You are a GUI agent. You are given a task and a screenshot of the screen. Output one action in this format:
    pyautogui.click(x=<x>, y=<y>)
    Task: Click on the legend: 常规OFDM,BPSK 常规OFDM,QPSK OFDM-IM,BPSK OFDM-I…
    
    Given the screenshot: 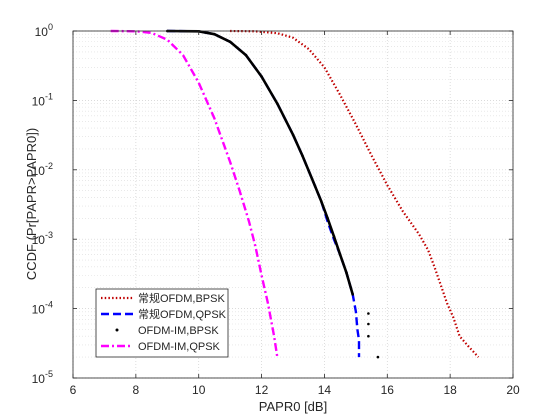 What is the action you would take?
    pyautogui.click(x=162, y=323)
    